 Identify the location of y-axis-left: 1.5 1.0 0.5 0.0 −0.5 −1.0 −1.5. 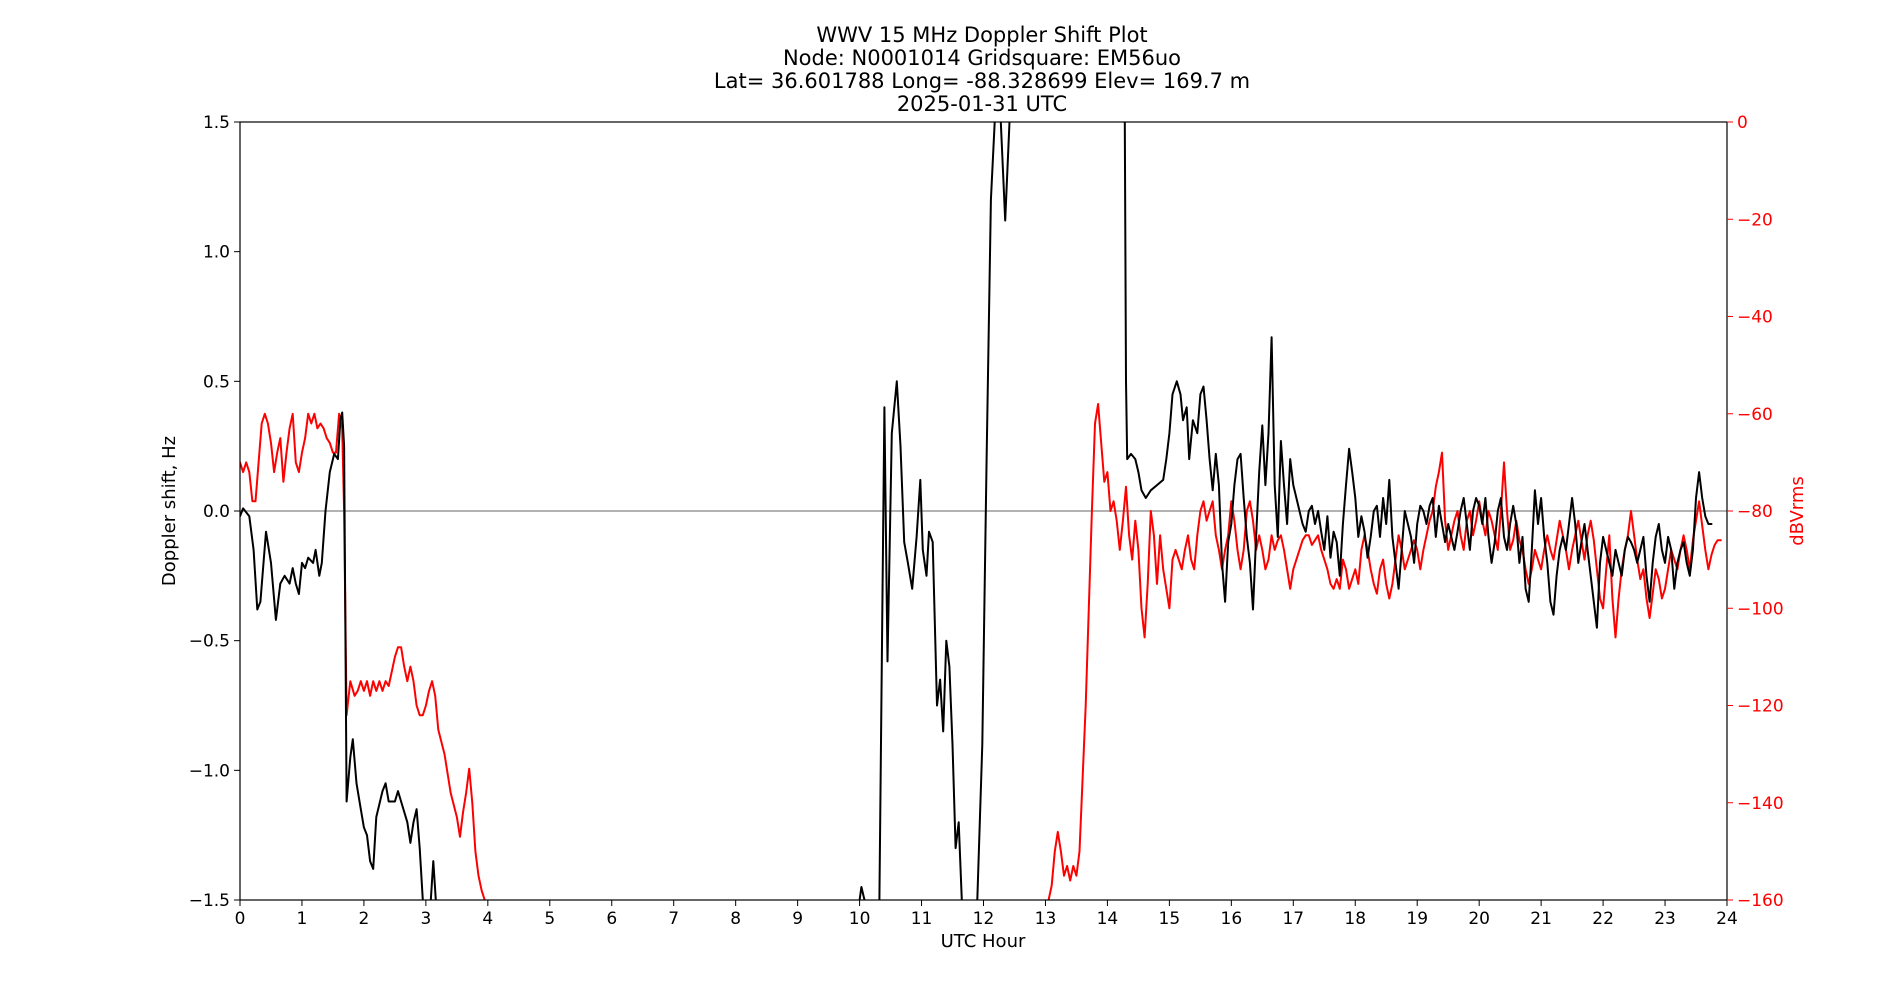
(214, 512).